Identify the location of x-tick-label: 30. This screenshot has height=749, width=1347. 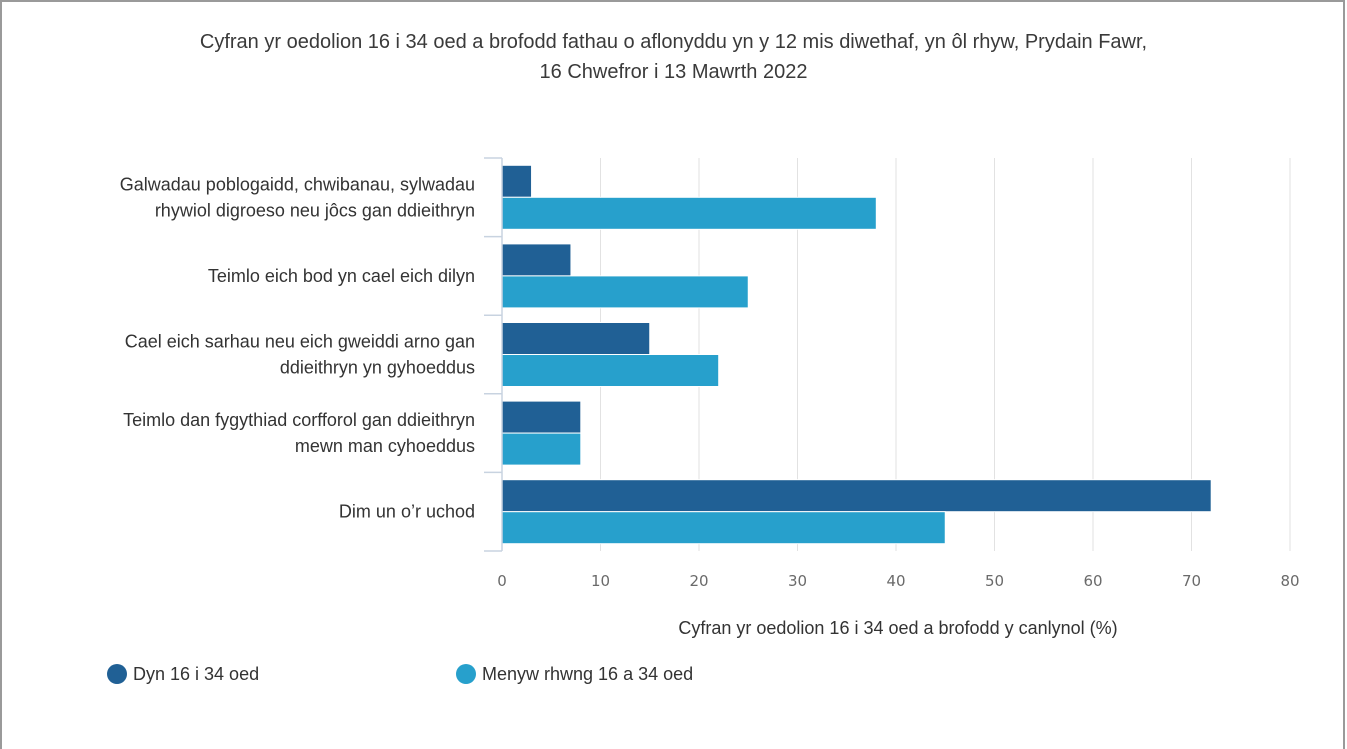
(797, 581).